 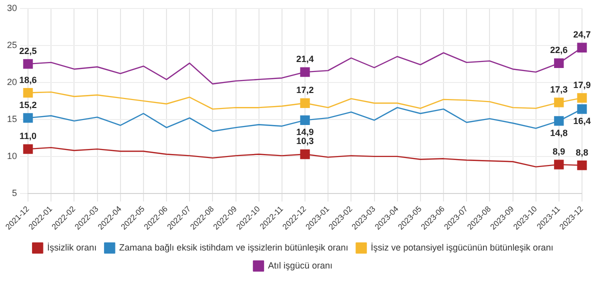 I want to click on data-label: 22,6, so click(x=559, y=50).